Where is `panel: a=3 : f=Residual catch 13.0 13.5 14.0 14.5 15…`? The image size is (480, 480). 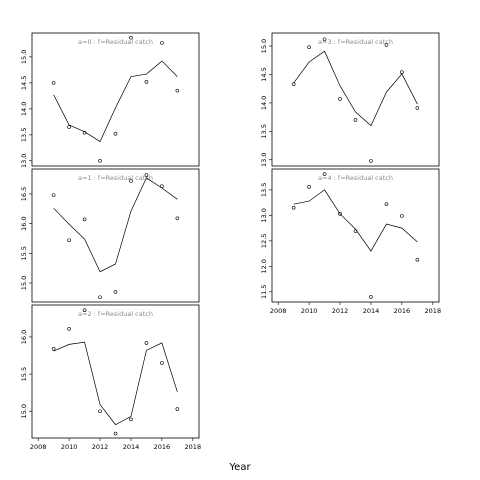
panel: a=3 : f=Residual catch 13.0 13.5 14.0 14.5 15… is located at coordinates (350, 99).